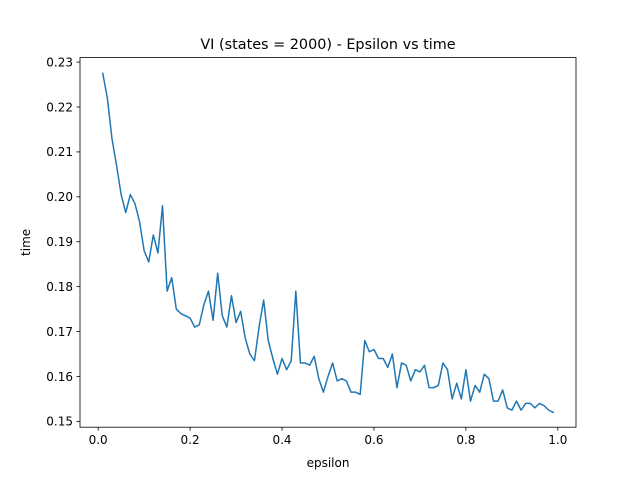 The image size is (640, 480). I want to click on y-tick-label: 0.16, so click(59, 377).